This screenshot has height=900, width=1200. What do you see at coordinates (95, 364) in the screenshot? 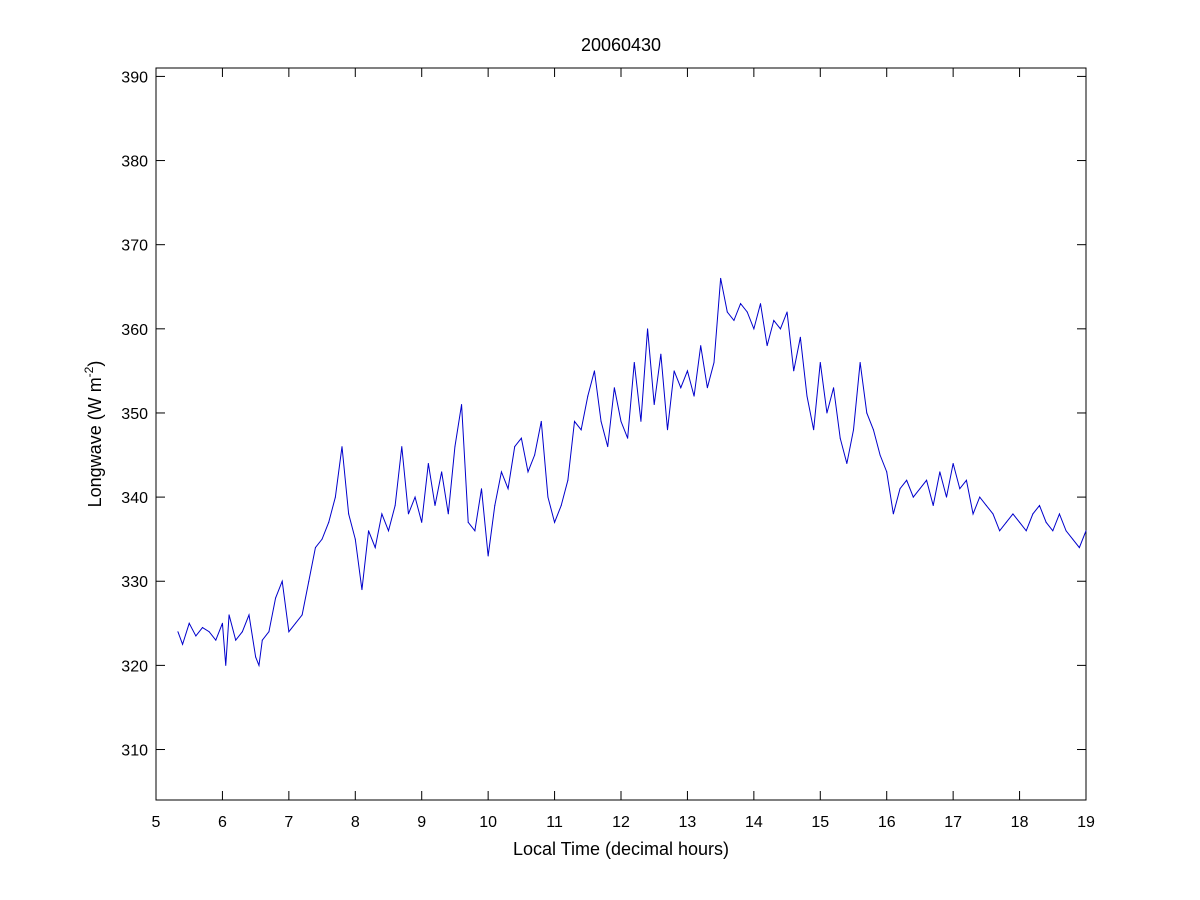
I see `y-axis-title-close: )` at bounding box center [95, 364].